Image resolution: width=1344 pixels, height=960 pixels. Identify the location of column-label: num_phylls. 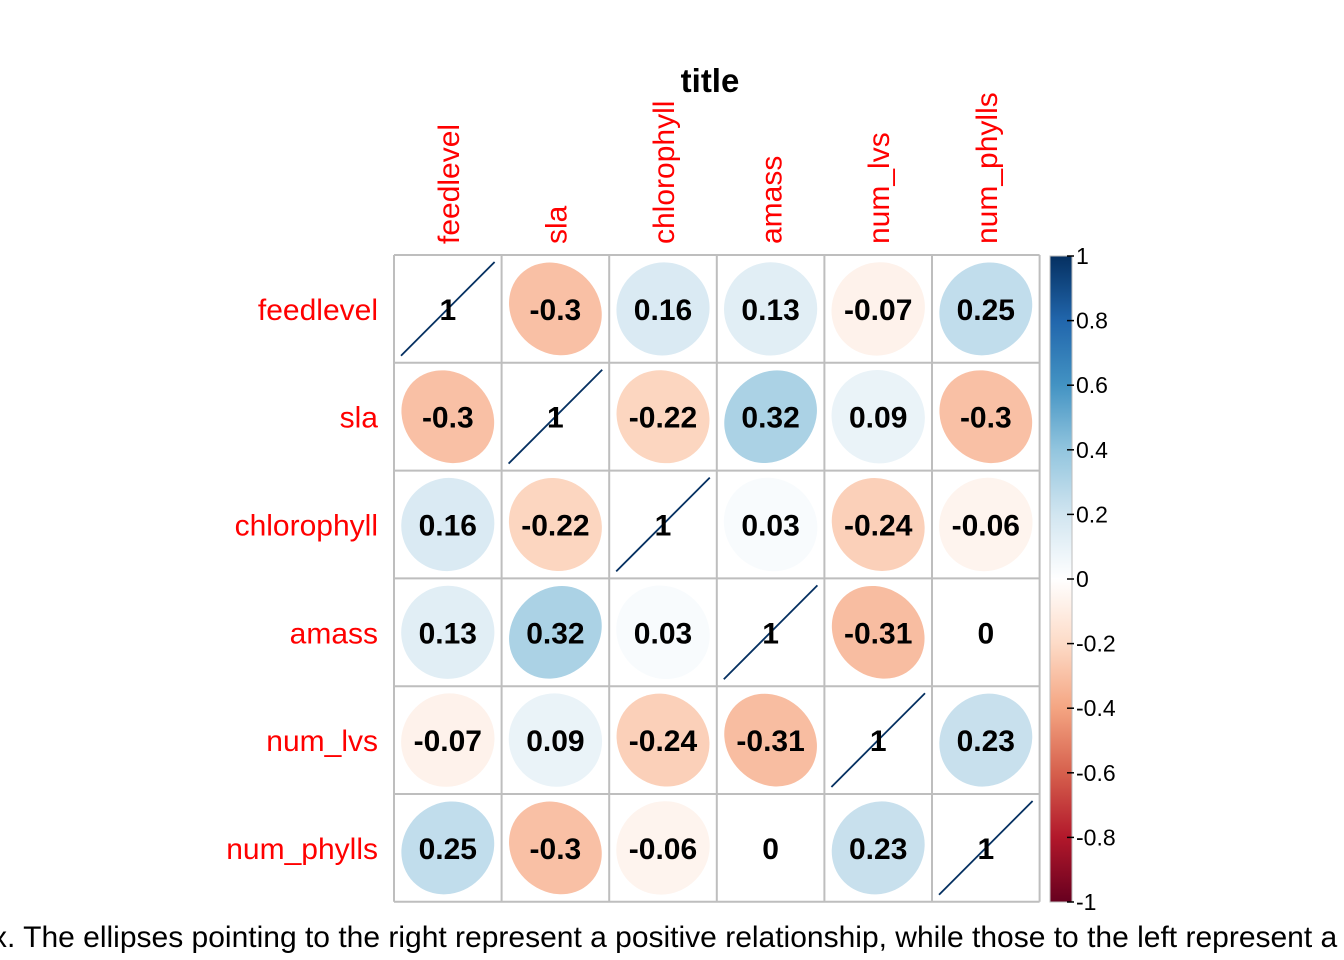
(987, 168).